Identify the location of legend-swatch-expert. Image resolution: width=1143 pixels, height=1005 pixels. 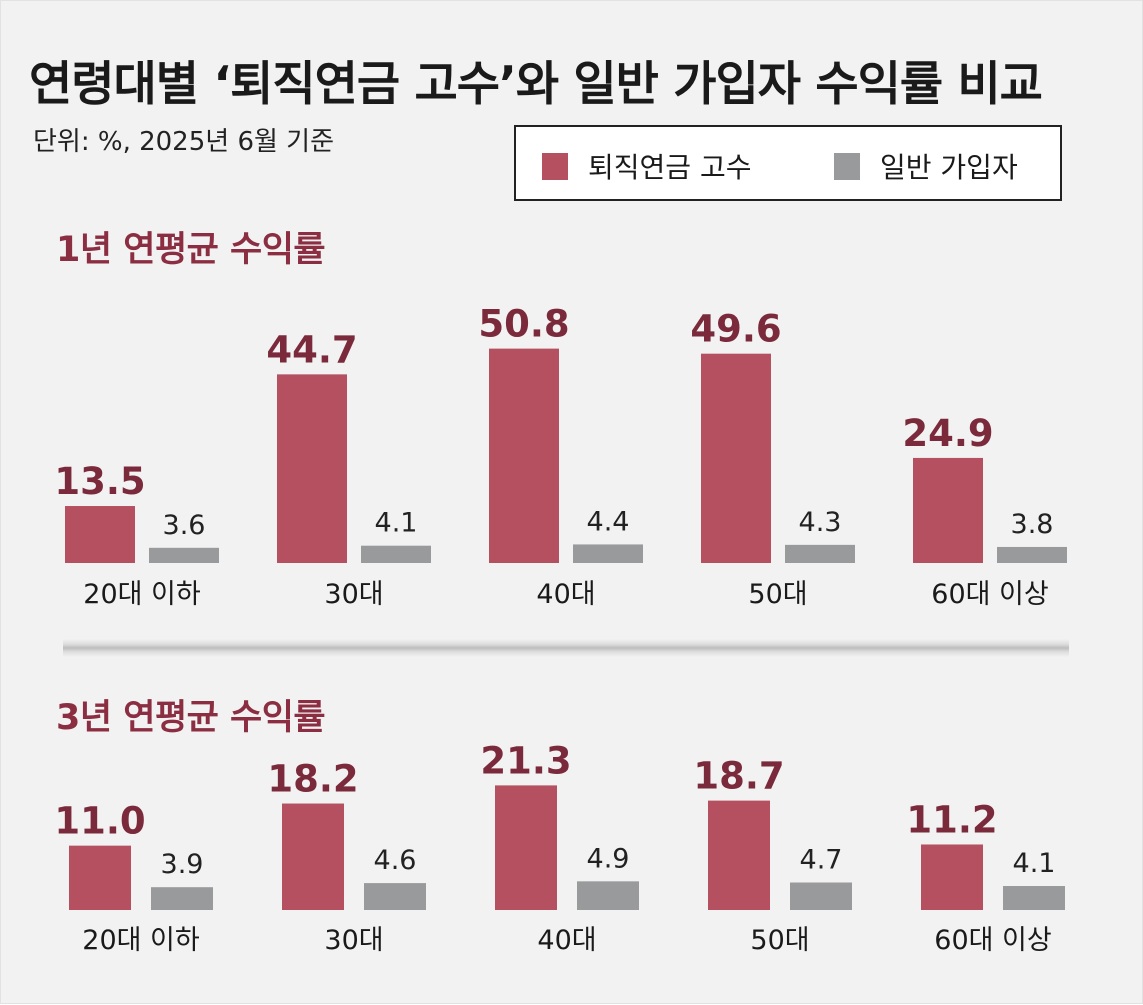
(555, 166).